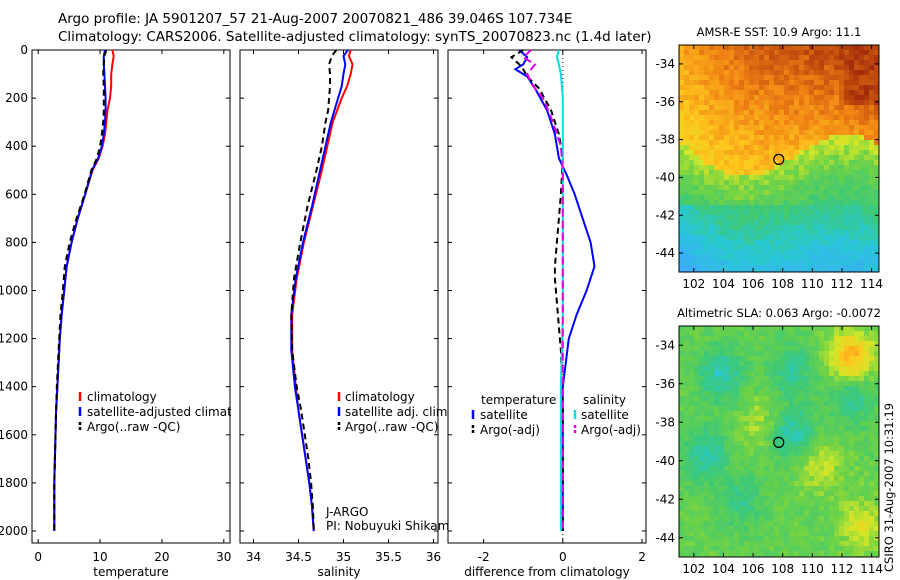 The image size is (900, 580). What do you see at coordinates (14, 483) in the screenshot?
I see `y-tick-label: 1800` at bounding box center [14, 483].